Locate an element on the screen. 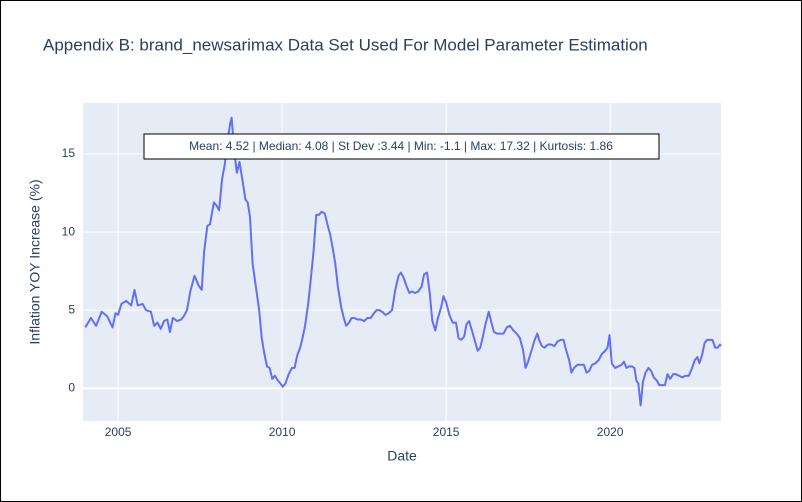 This screenshot has height=502, width=802. x-tick-label: 2010 is located at coordinates (282, 432).